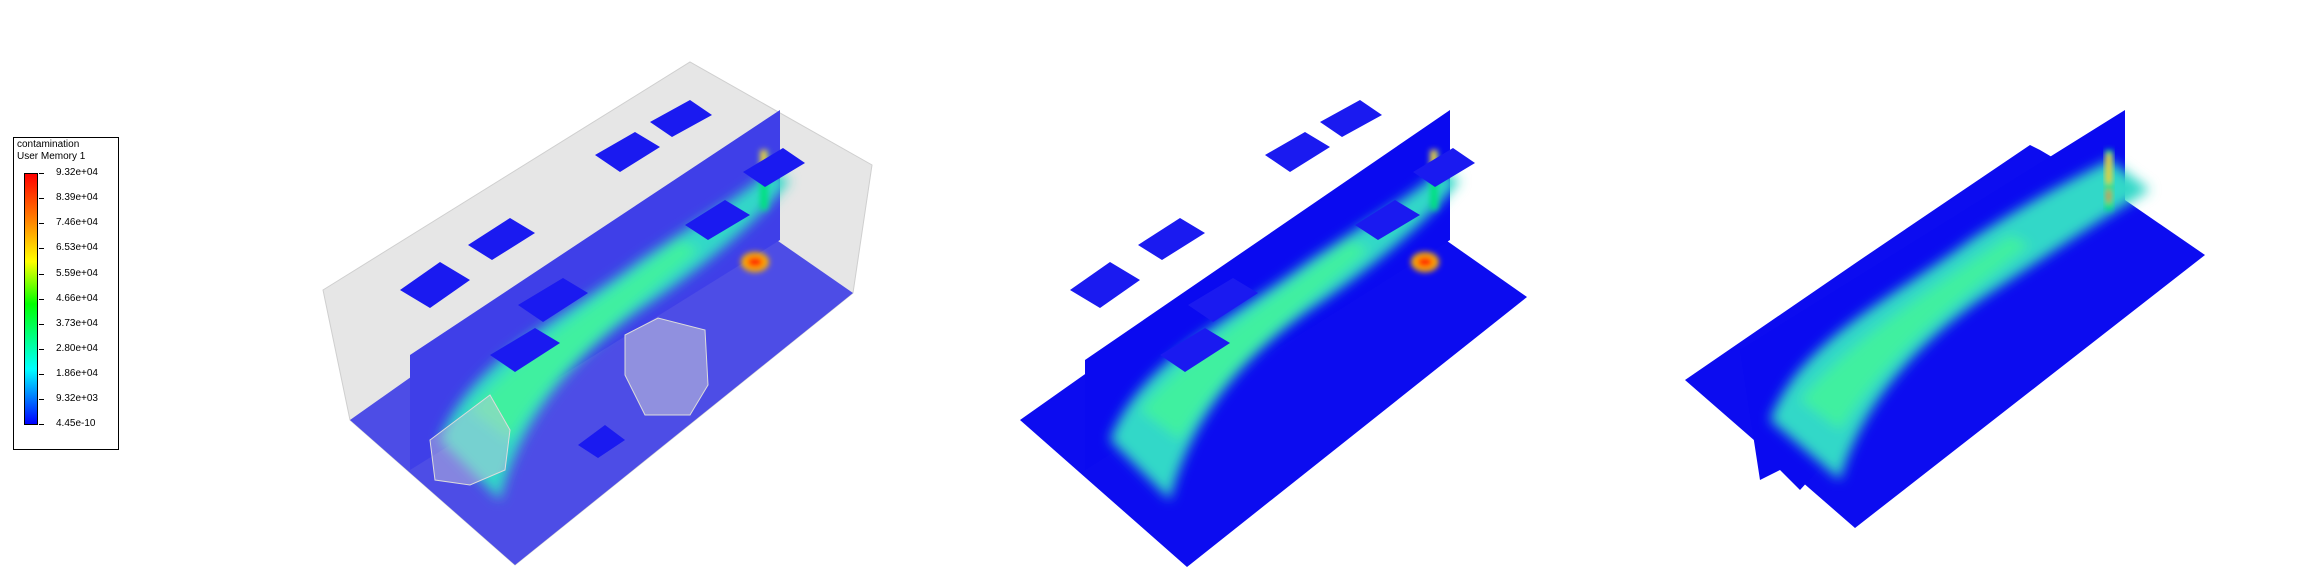  Describe the element at coordinates (48, 144) in the screenshot. I see `legend-title: contamination` at that location.